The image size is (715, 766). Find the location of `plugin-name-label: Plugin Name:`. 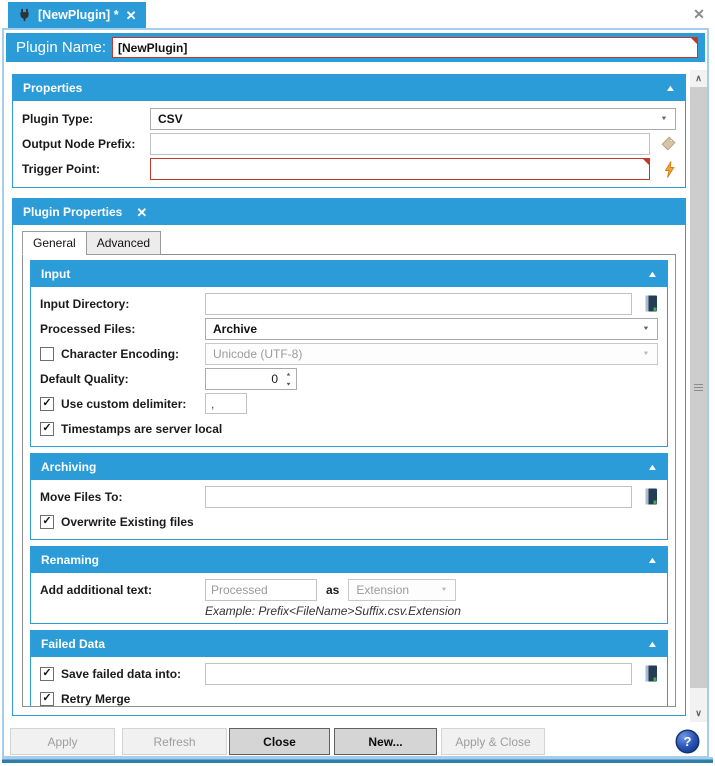

plugin-name-label: Plugin Name: is located at coordinates (61, 47).